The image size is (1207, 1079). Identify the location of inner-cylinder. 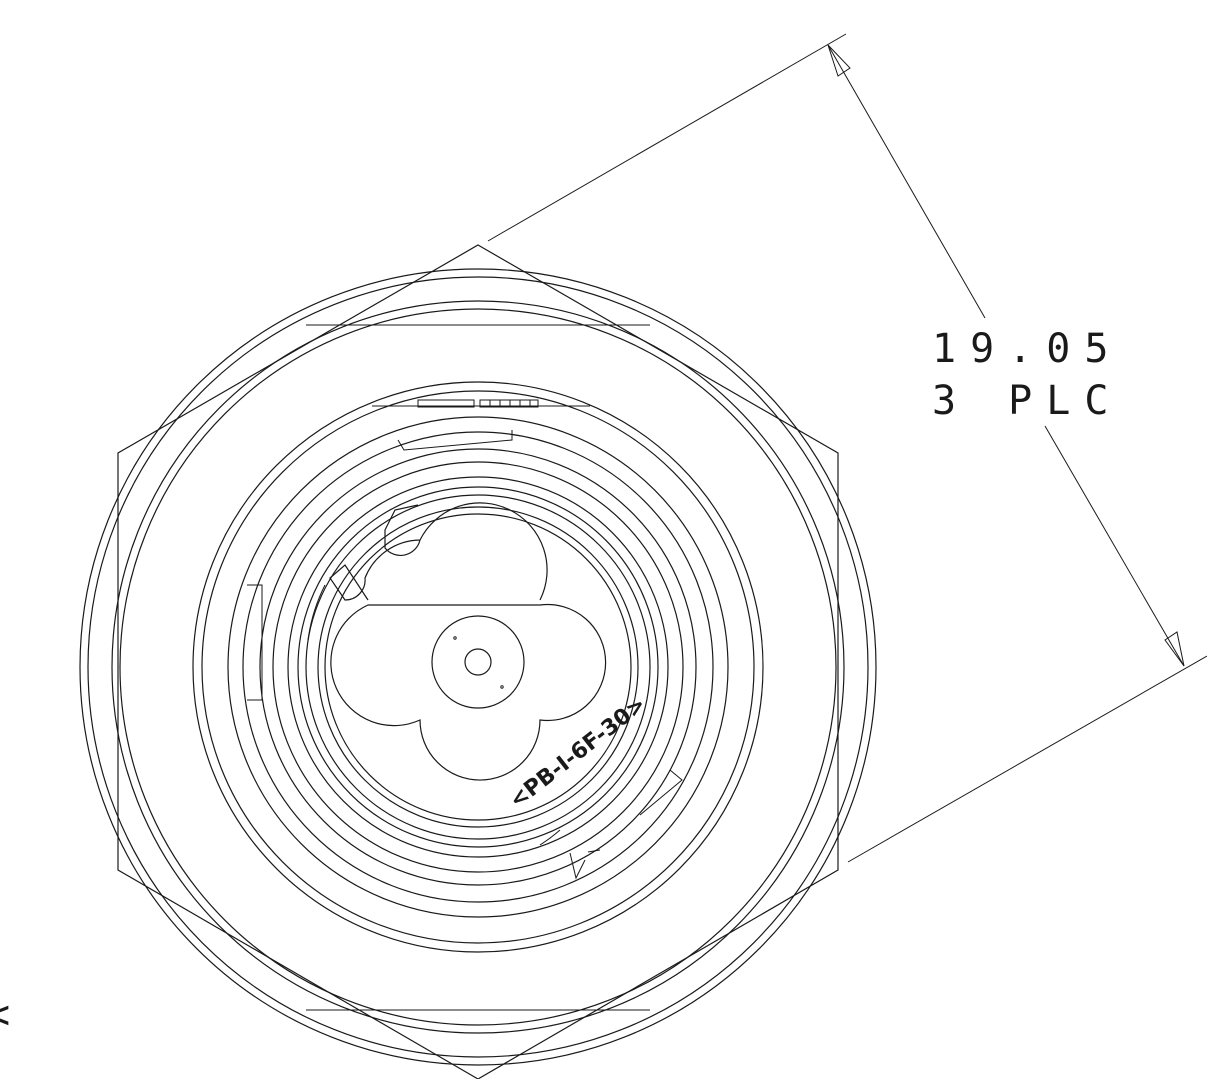
(473, 676).